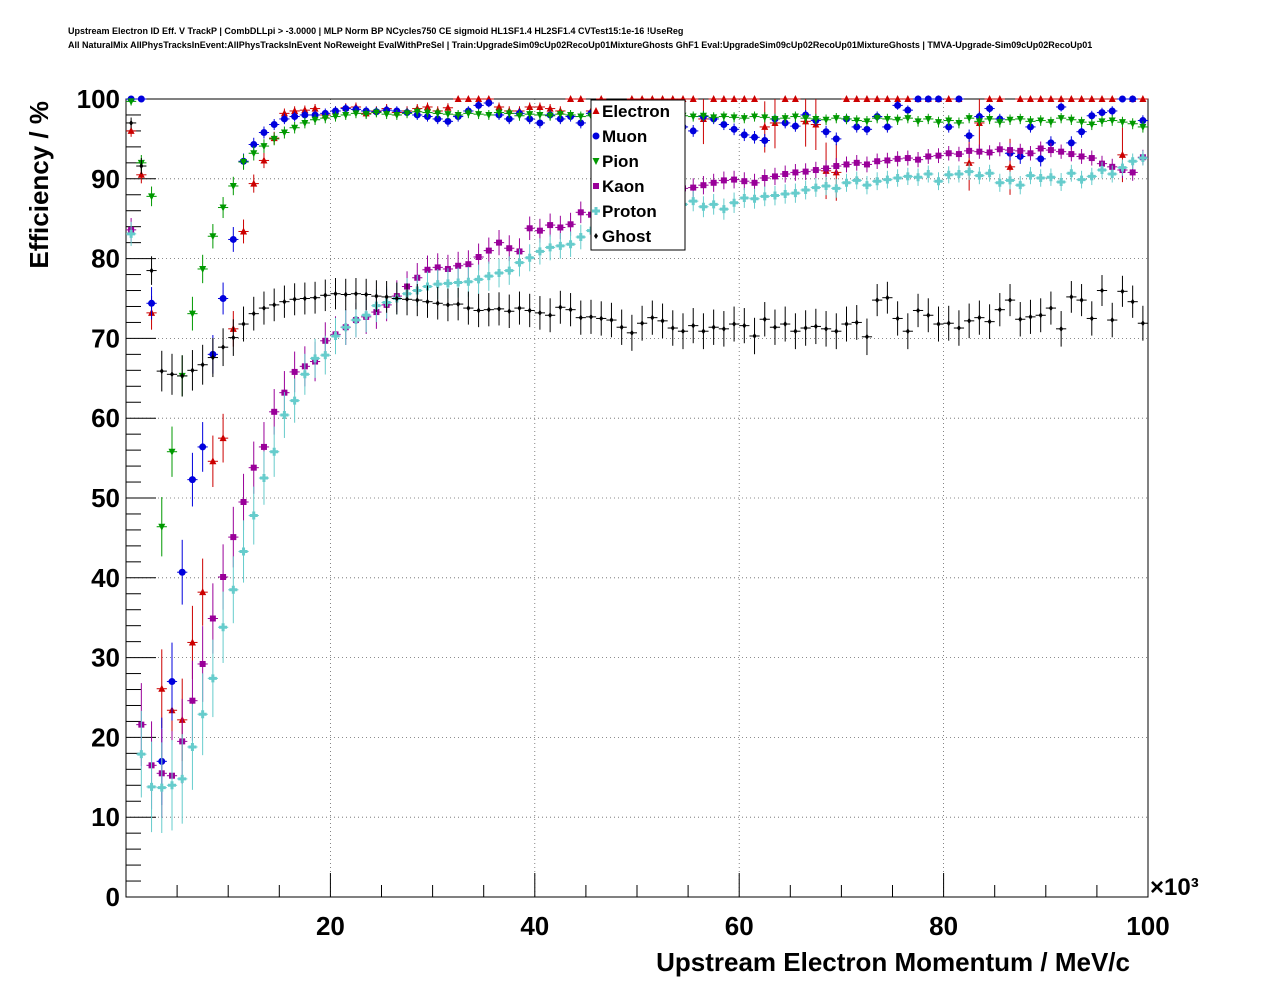  Describe the element at coordinates (105, 817) in the screenshot. I see `y-tick-label: 10` at that location.